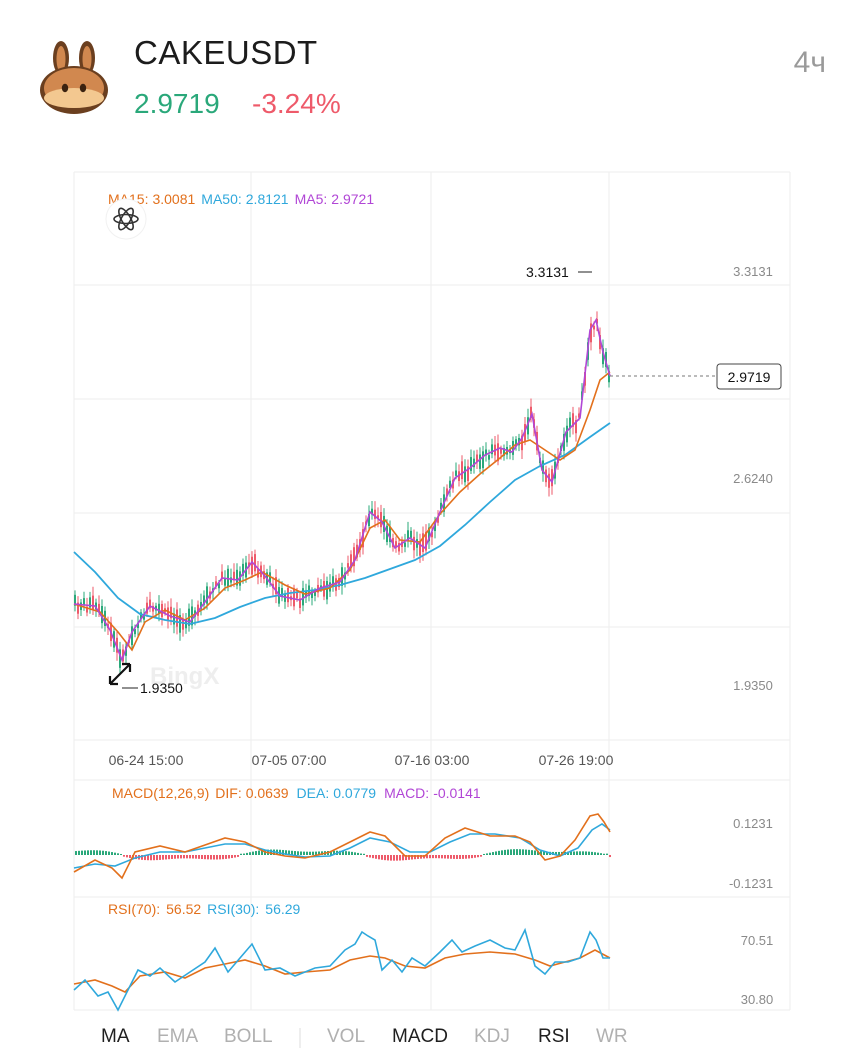  I want to click on tab-kdj: KDJ, so click(492, 1036).